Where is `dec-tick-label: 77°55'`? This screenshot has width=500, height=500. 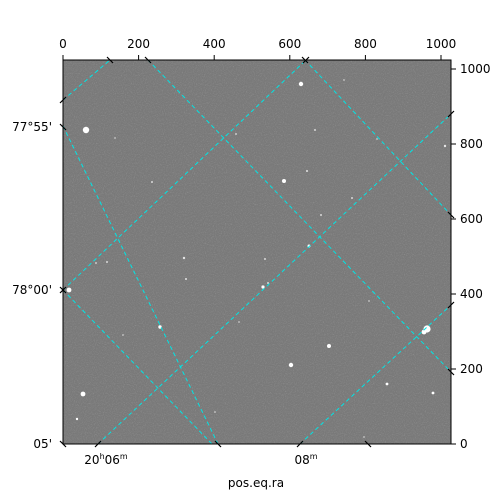
dec-tick-label: 77°55' is located at coordinates (32, 127).